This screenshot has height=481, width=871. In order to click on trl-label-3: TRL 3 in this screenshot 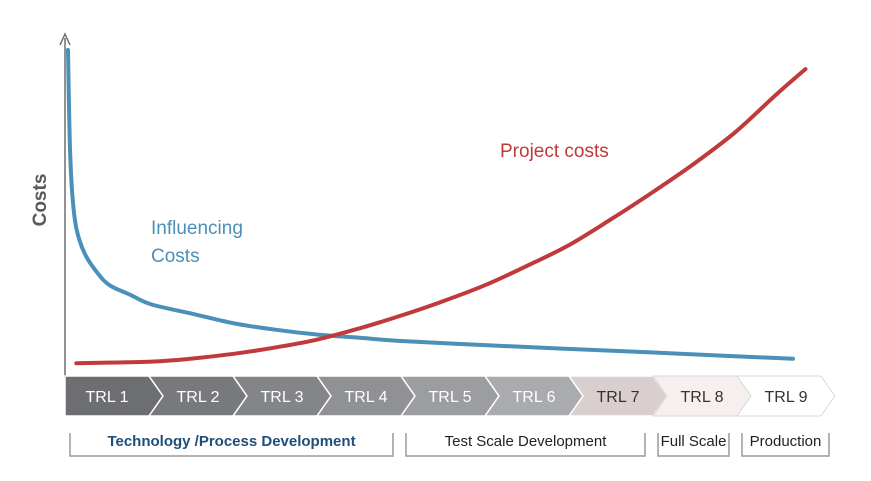, I will do `click(282, 397)`.